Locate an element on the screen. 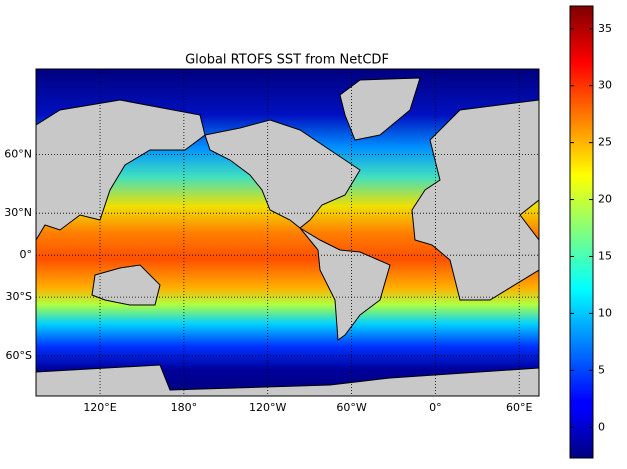 The height and width of the screenshot is (469, 627). lat-label: 30°S is located at coordinates (19, 296).